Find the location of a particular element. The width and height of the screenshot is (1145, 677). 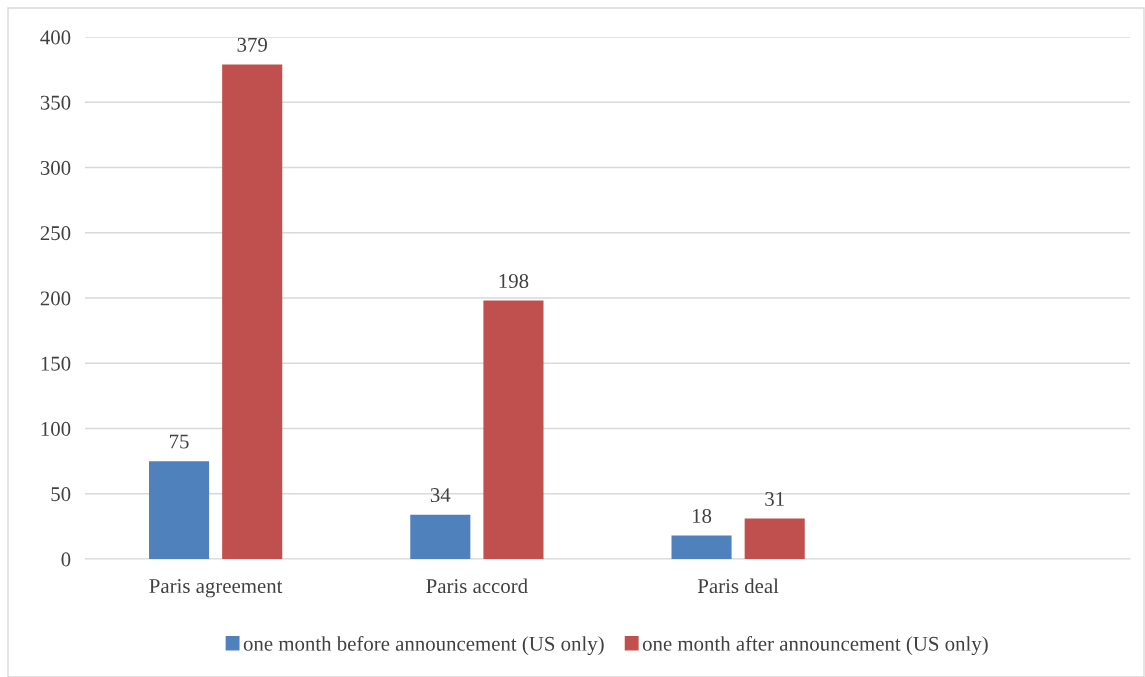

x-tick-label: Paris accord is located at coordinates (477, 586).